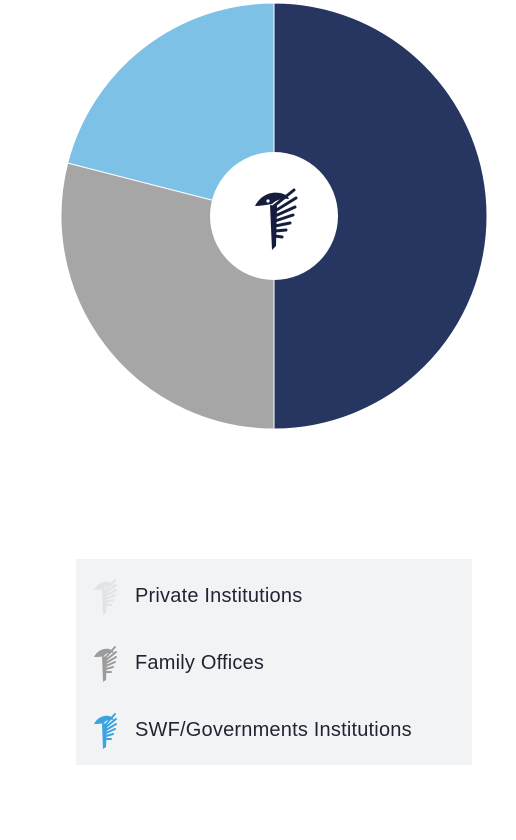 Image resolution: width=516 pixels, height=840 pixels. I want to click on legend-label: SWF/Governments Institutions, so click(273, 729).